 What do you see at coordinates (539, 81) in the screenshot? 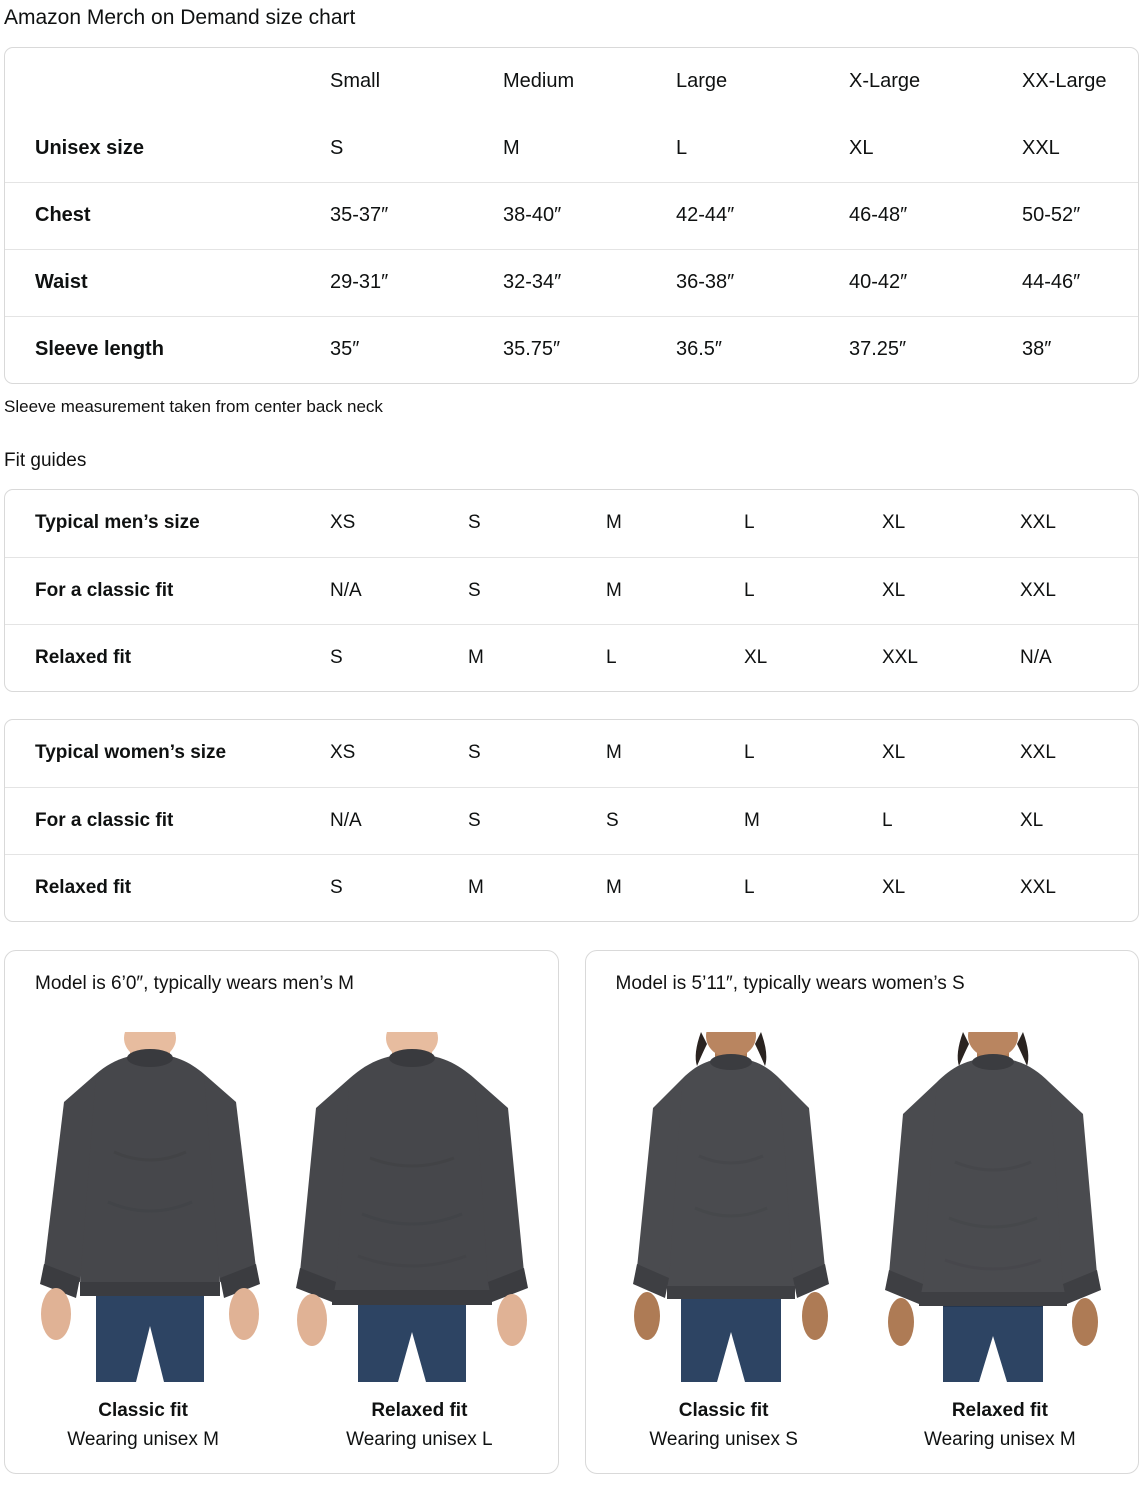
I see `column-header-medium: Medium` at bounding box center [539, 81].